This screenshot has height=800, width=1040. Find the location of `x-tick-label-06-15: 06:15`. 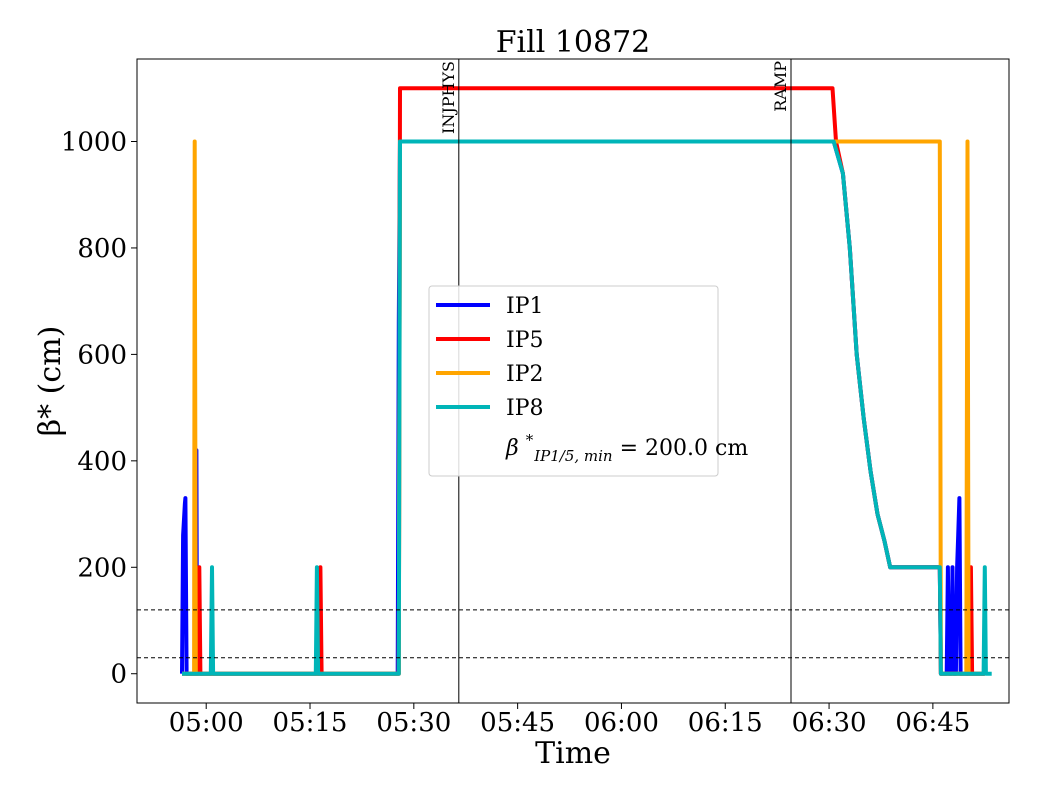

x-tick-label-06-15: 06:15 is located at coordinates (725, 723).